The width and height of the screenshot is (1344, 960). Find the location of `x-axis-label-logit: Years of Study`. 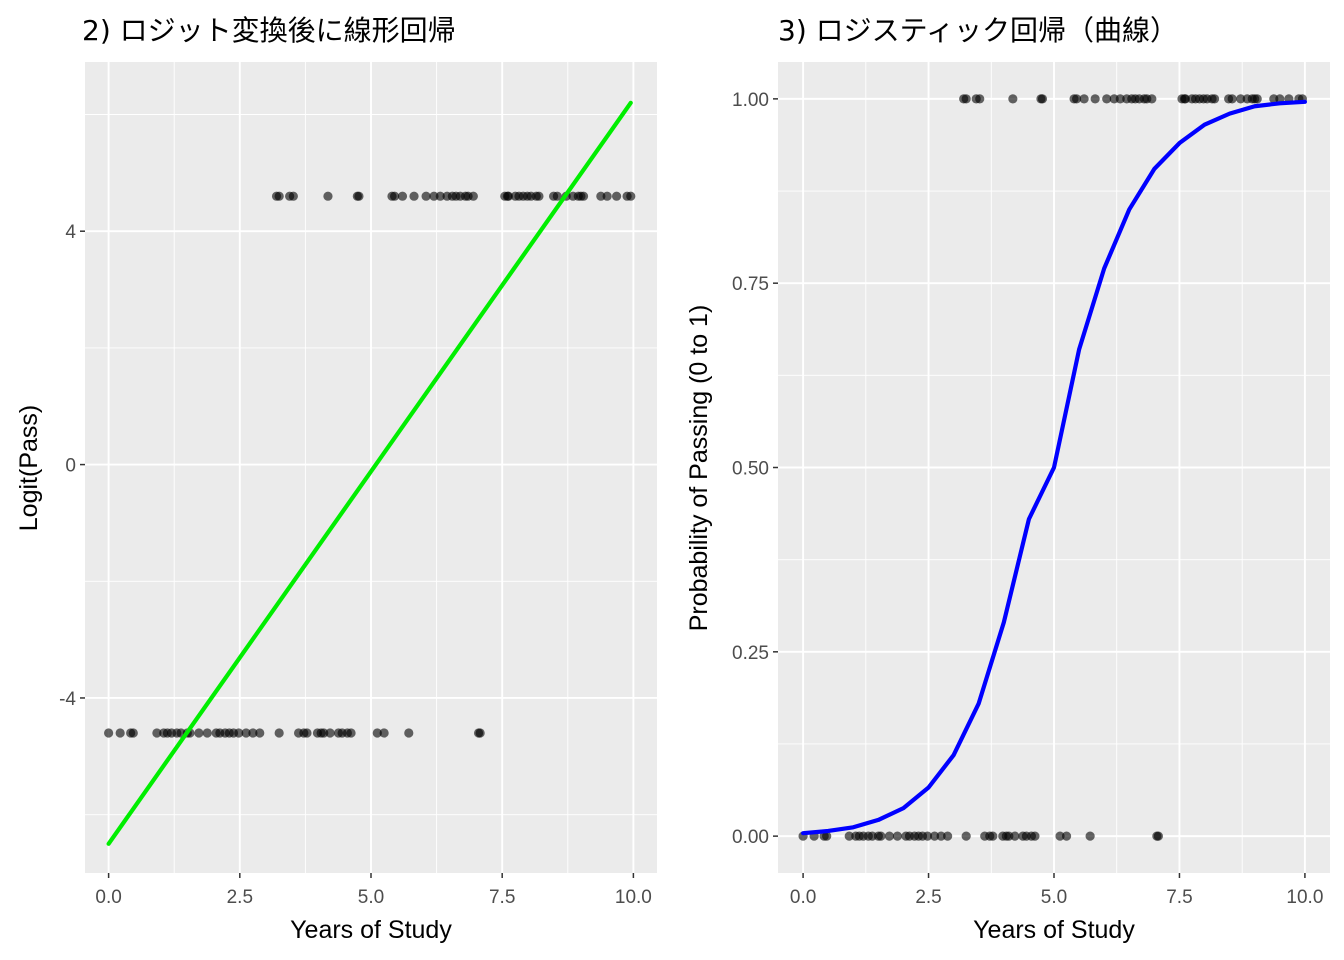

x-axis-label-logit: Years of Study is located at coordinates (371, 930).